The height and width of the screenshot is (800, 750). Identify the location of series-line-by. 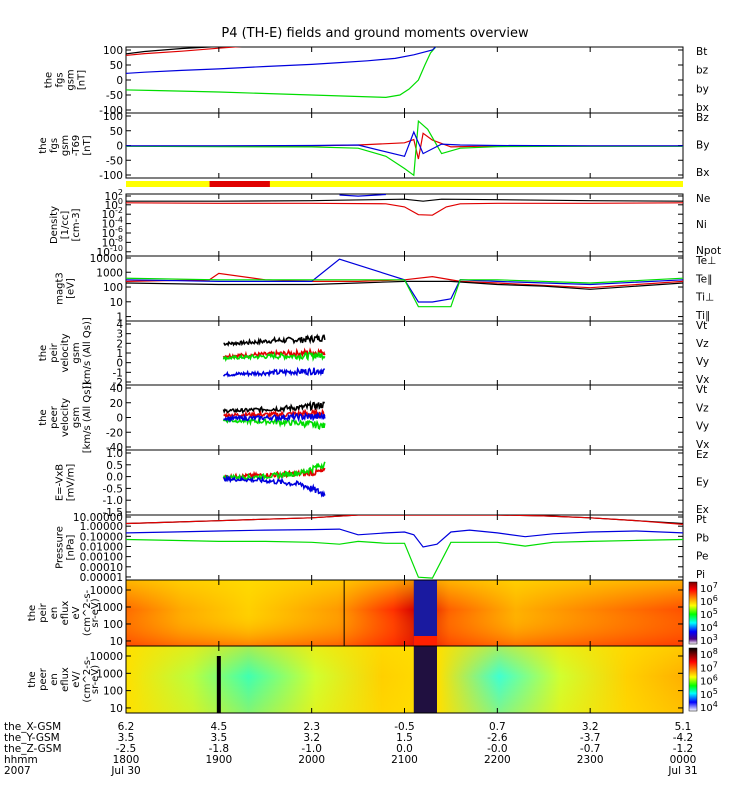
(281, 73).